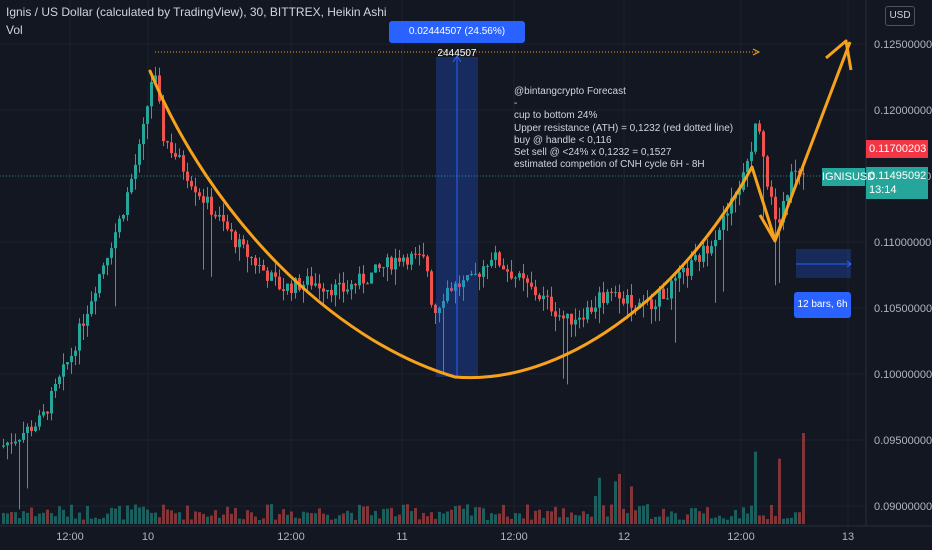 Image resolution: width=932 pixels, height=550 pixels. I want to click on ticker-label: IGNISUSD, so click(848, 177).